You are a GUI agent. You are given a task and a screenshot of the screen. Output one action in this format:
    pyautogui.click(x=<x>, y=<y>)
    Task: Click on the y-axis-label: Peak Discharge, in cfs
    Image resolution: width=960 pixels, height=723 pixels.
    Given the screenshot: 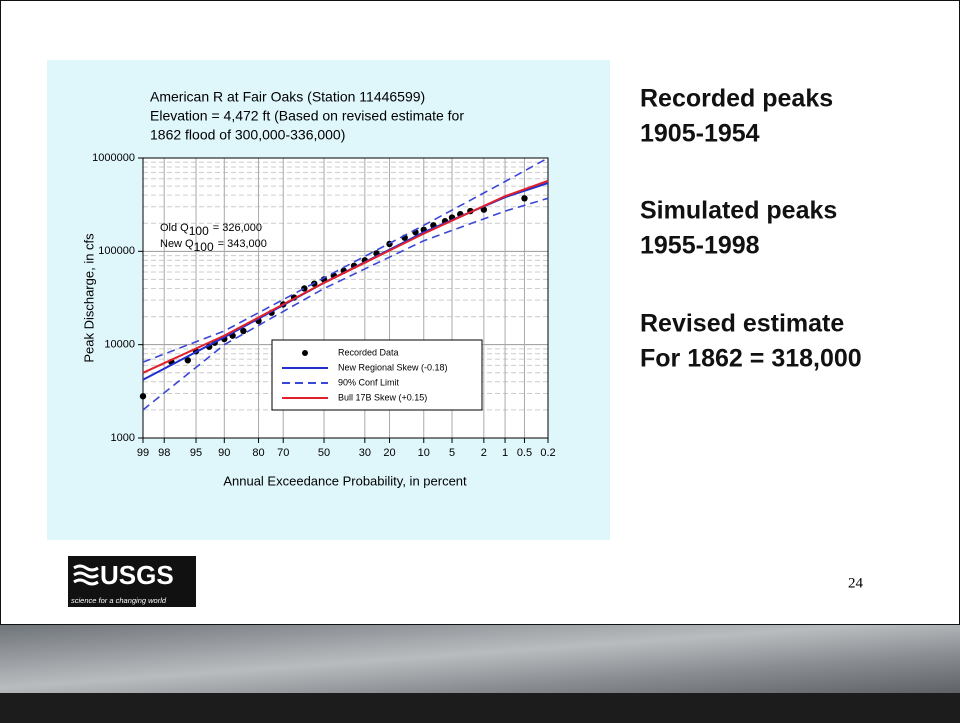 What is the action you would take?
    pyautogui.click(x=88, y=298)
    